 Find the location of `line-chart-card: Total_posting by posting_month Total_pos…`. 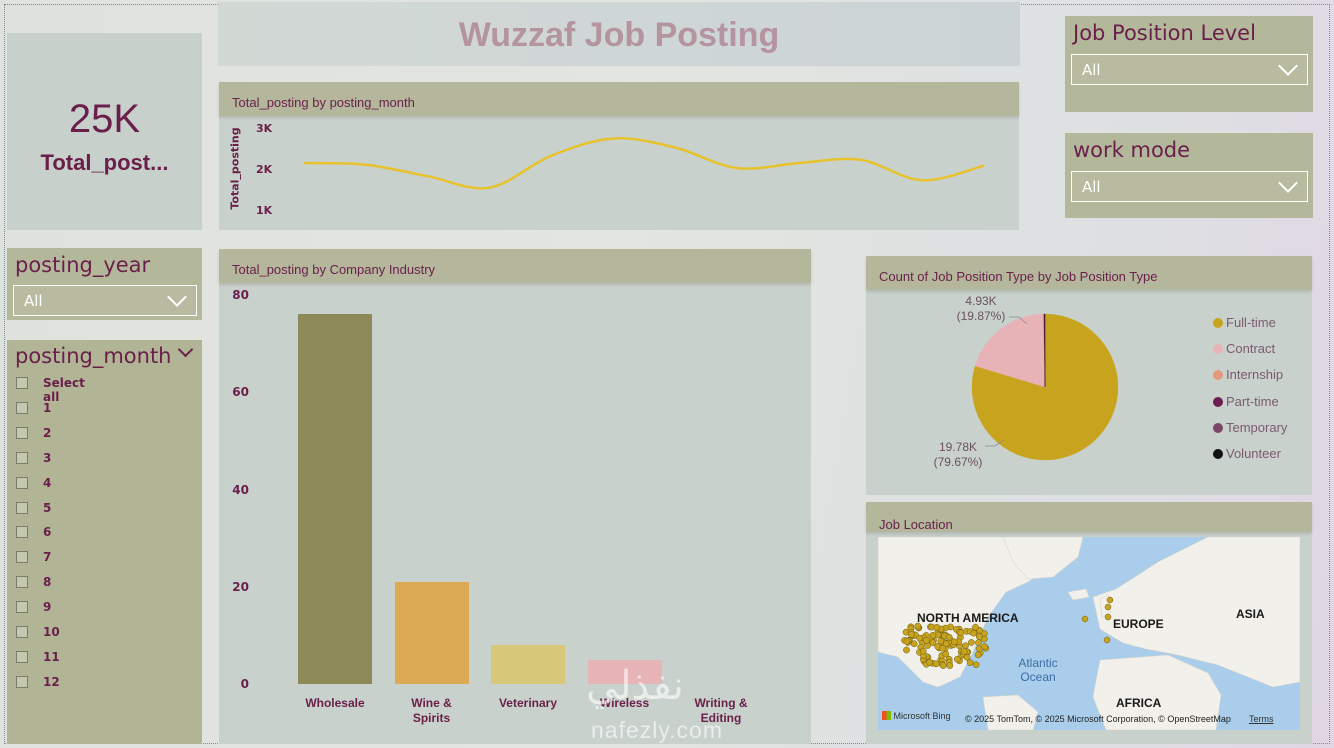

line-chart-card: Total_posting by posting_month Total_pos… is located at coordinates (619, 156).